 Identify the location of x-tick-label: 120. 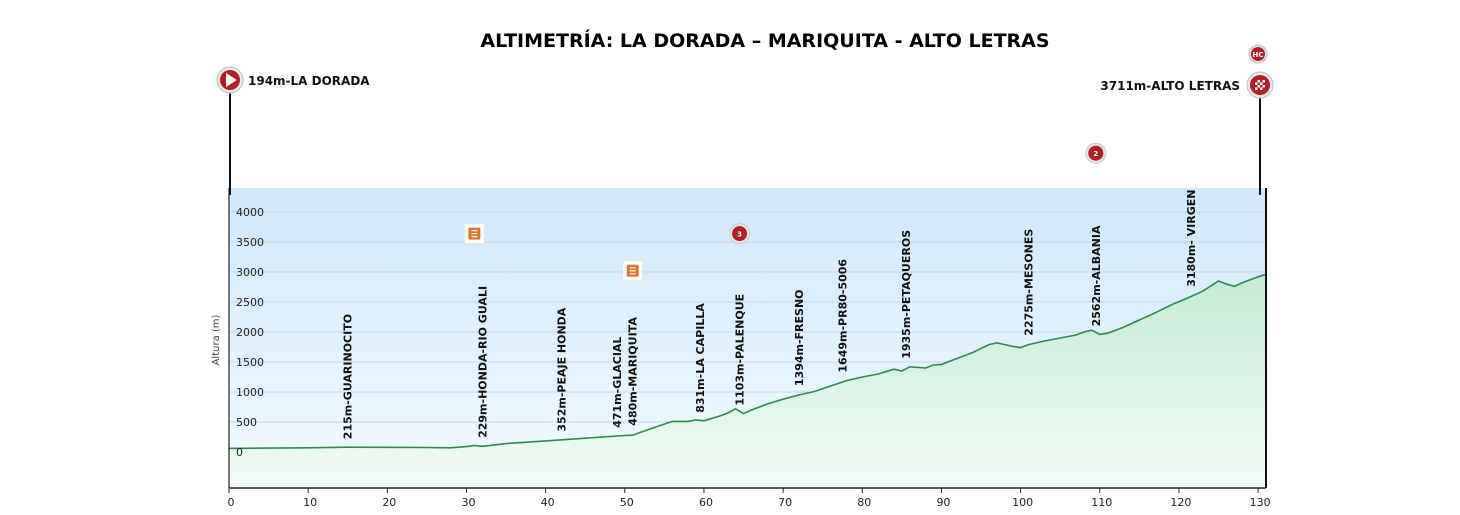
(1180, 502).